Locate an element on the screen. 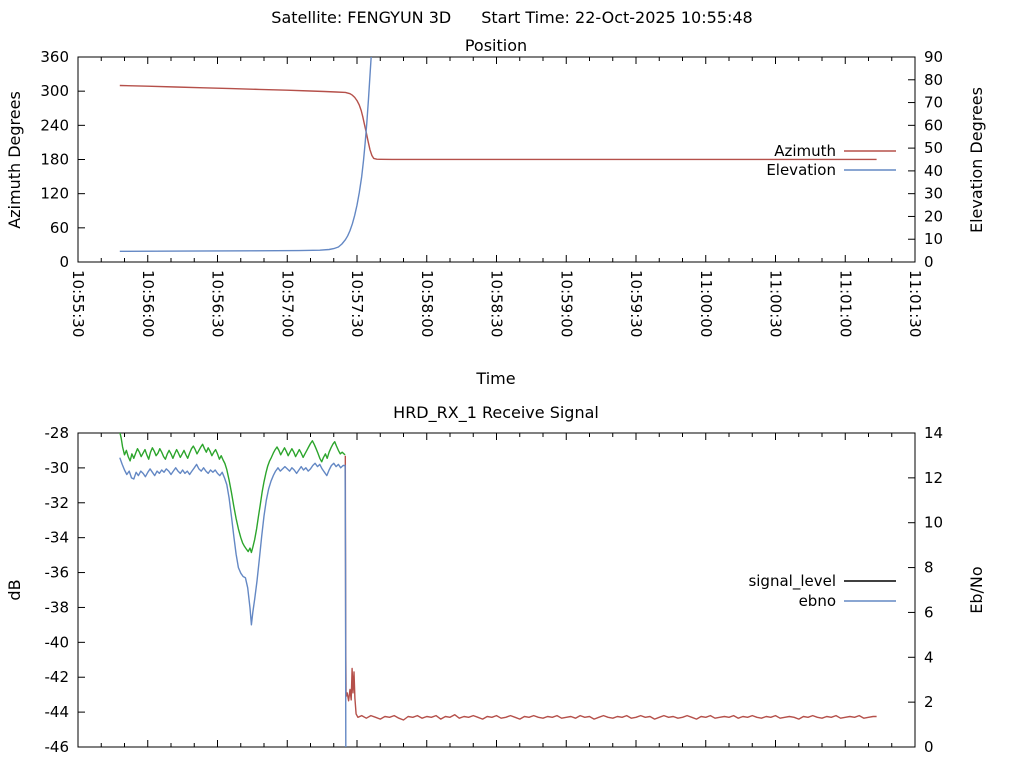  y-tick-label-right: 90 is located at coordinates (933, 57).